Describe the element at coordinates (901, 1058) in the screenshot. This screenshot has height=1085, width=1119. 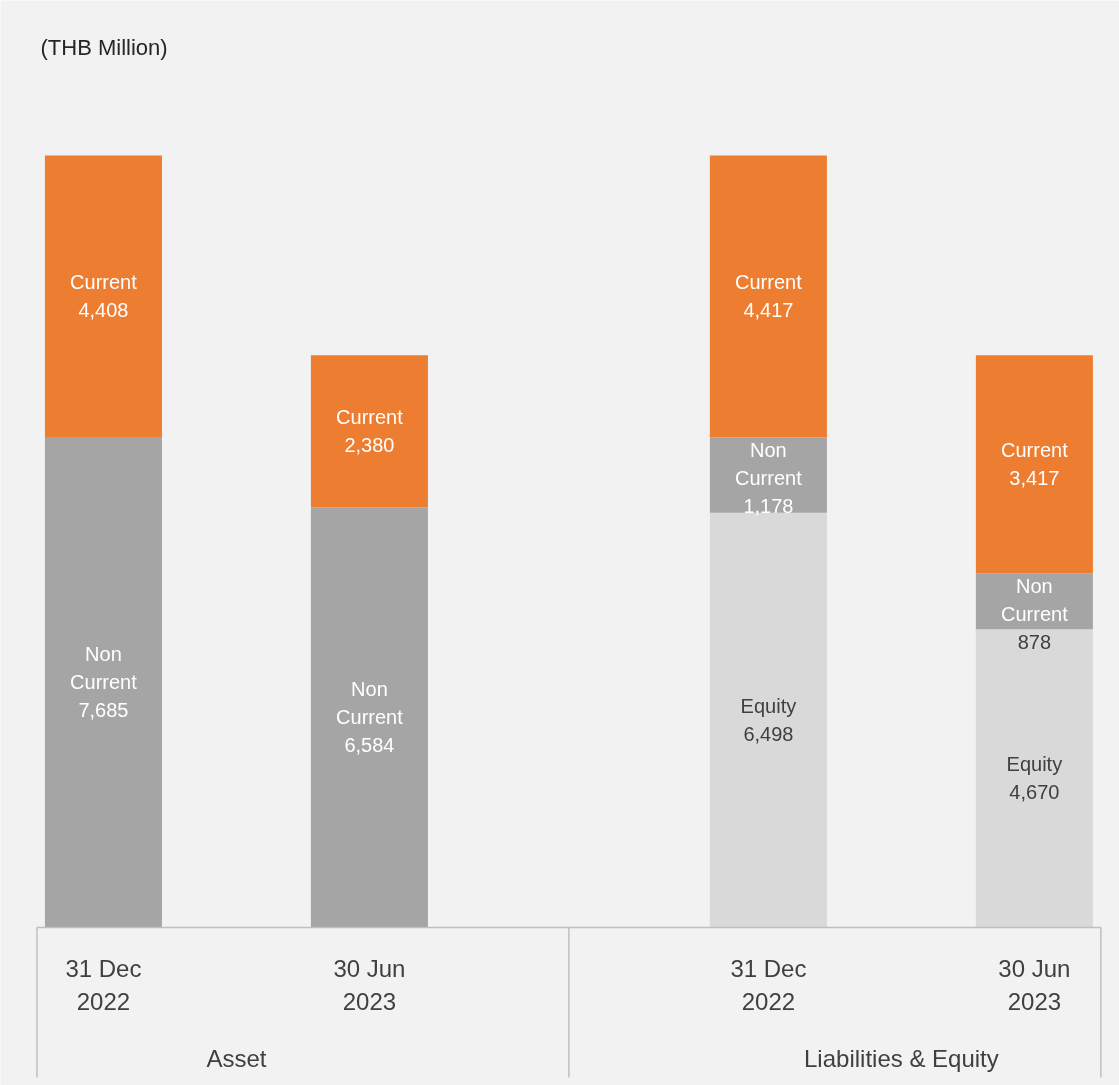
I see `text: Liabilities & Equity` at that location.